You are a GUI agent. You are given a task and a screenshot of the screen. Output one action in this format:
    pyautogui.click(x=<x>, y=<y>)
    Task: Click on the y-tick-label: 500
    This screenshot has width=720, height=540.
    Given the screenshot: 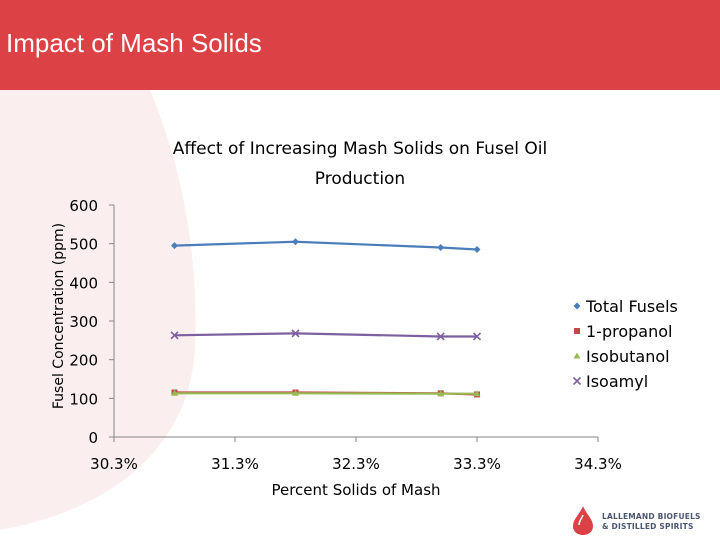 What is the action you would take?
    pyautogui.click(x=83, y=245)
    